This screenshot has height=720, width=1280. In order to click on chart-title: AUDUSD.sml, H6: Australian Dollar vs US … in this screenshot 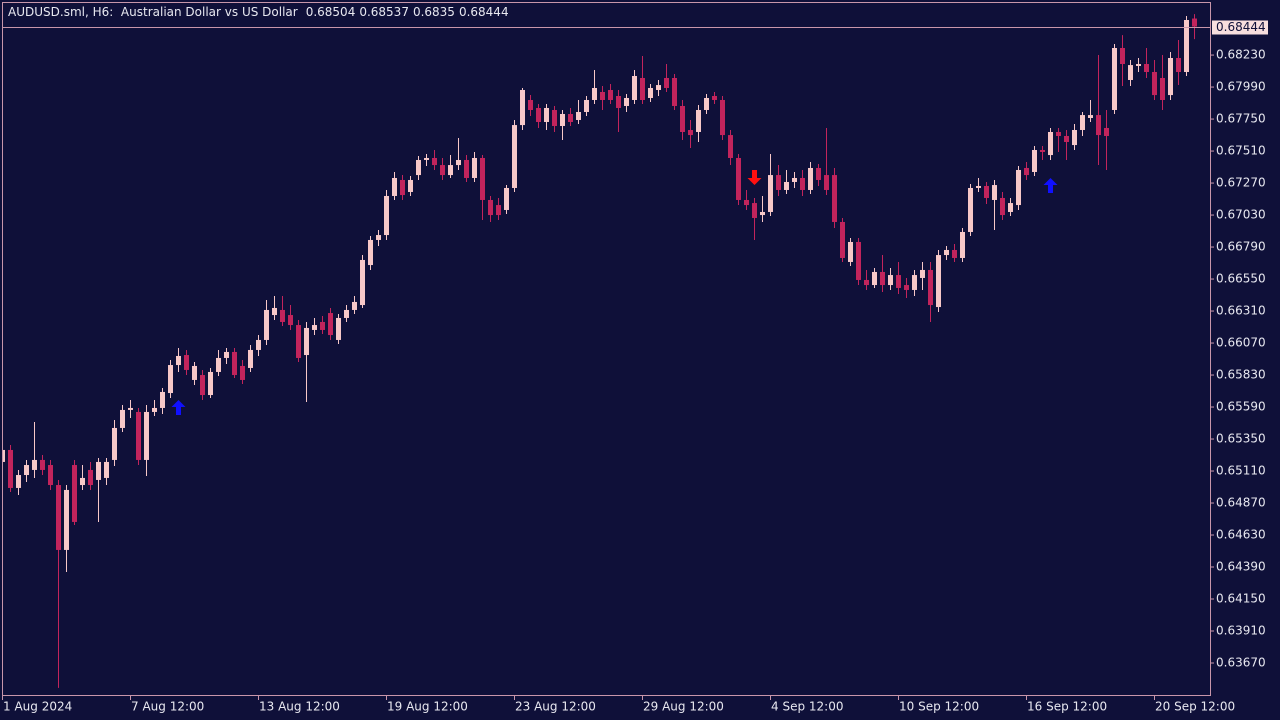, I will do `click(258, 12)`.